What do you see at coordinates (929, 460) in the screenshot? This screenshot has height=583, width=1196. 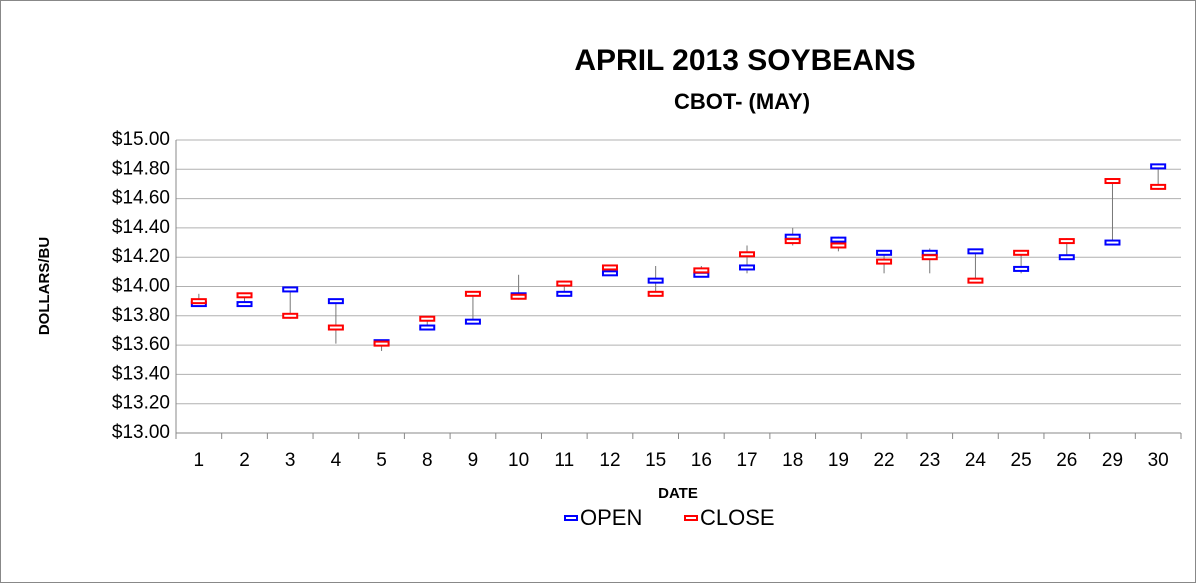 I see `x-tick-label: 23` at bounding box center [929, 460].